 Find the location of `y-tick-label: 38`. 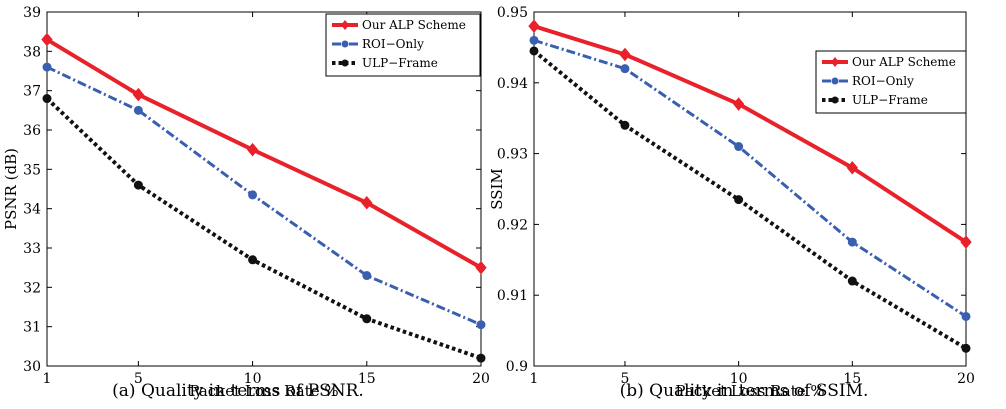

y-tick-label: 38 is located at coordinates (32, 52).